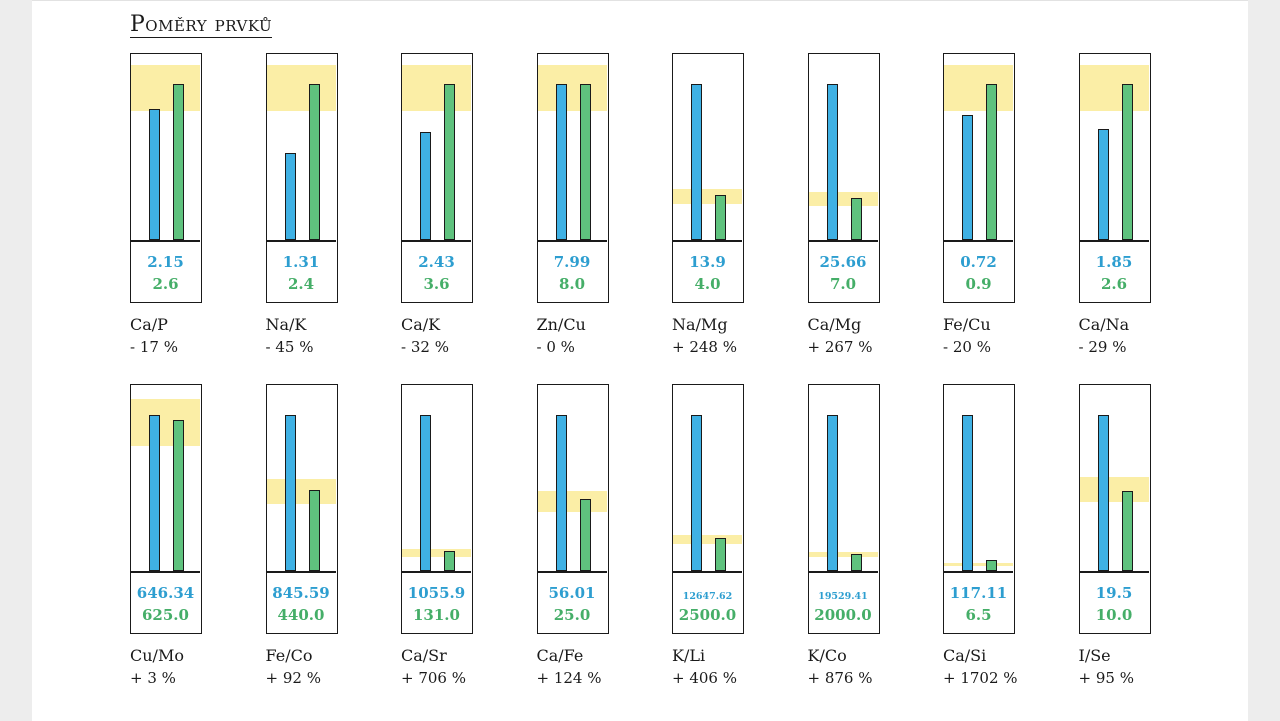  I want to click on ratio-name: Ca/Fe, so click(560, 655).